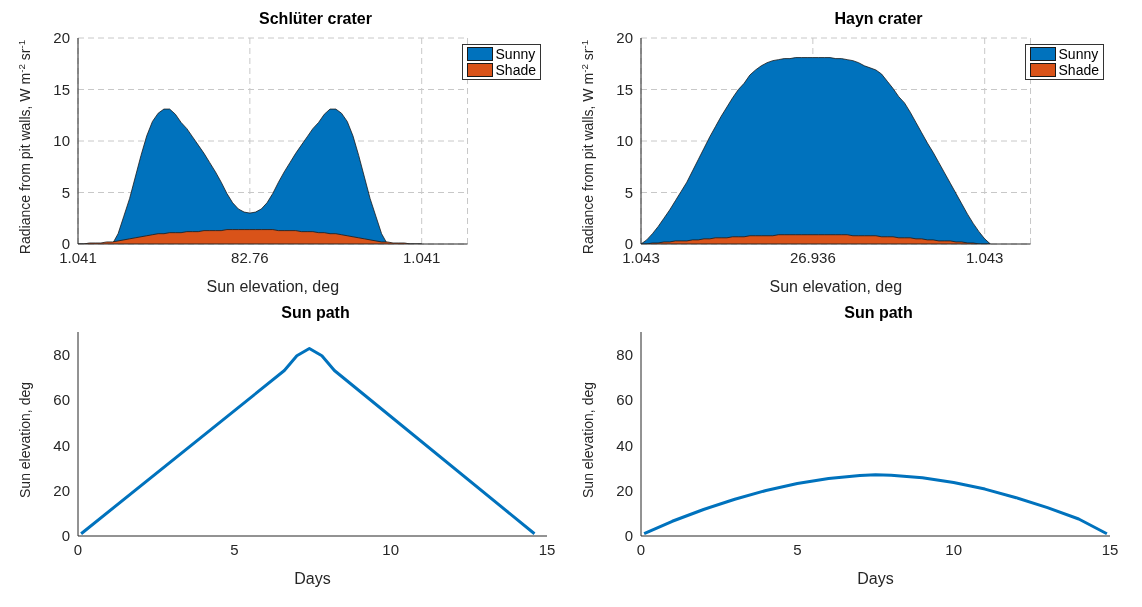  Describe the element at coordinates (250, 257) in the screenshot. I see `x-tick-label: 82.76` at that location.